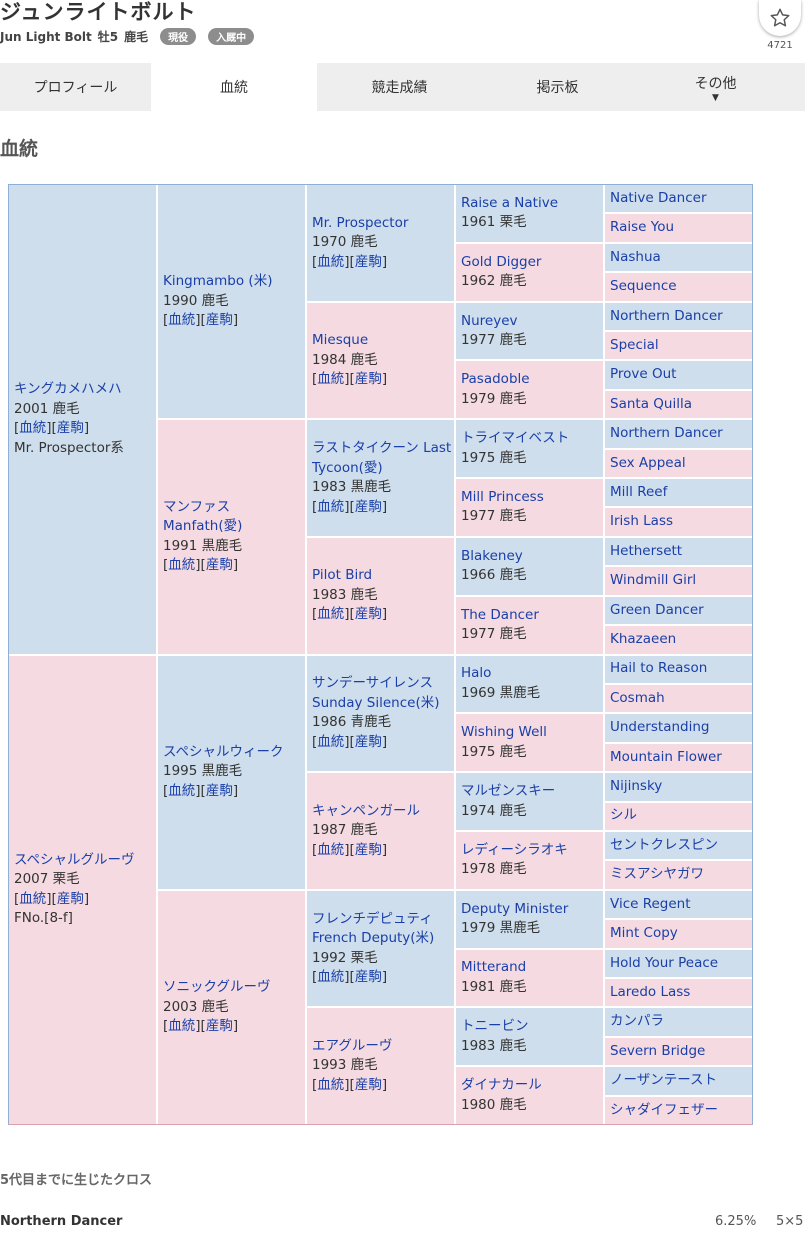 This screenshot has height=1240, width=805. I want to click on horse-name-link: Mountain Flower, so click(666, 756).